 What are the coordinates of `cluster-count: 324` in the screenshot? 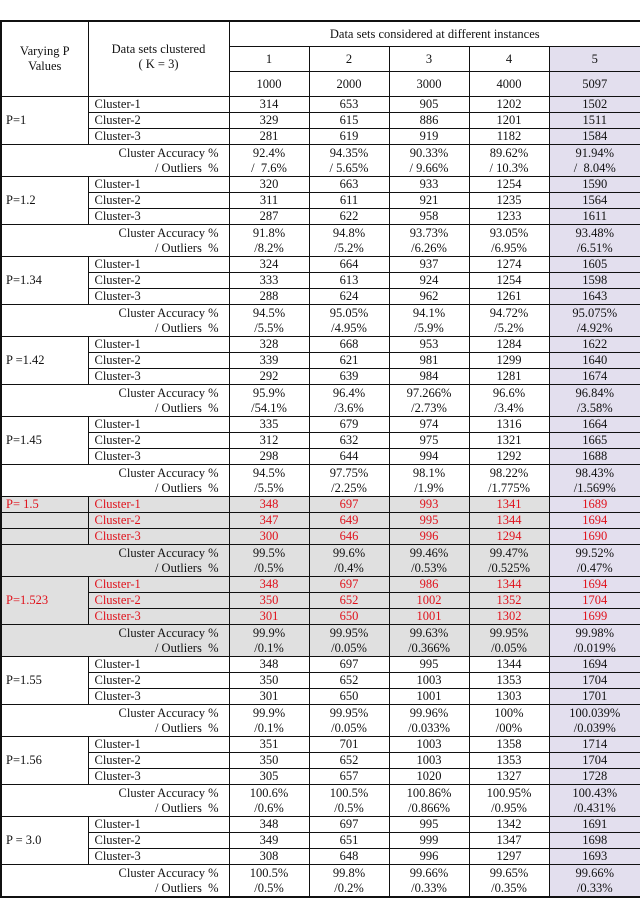 It's located at (269, 264).